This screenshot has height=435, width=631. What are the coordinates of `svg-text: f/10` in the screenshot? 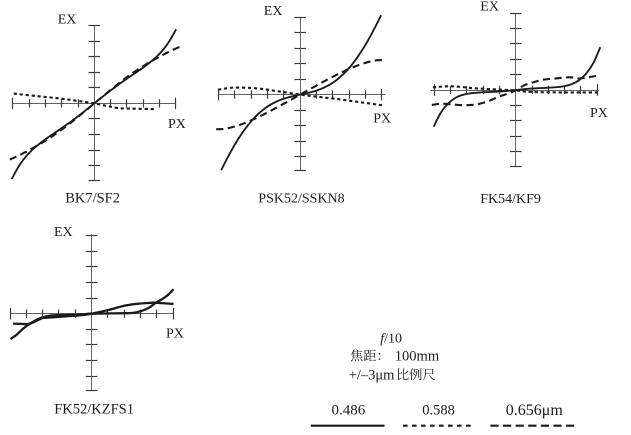 It's located at (391, 338).